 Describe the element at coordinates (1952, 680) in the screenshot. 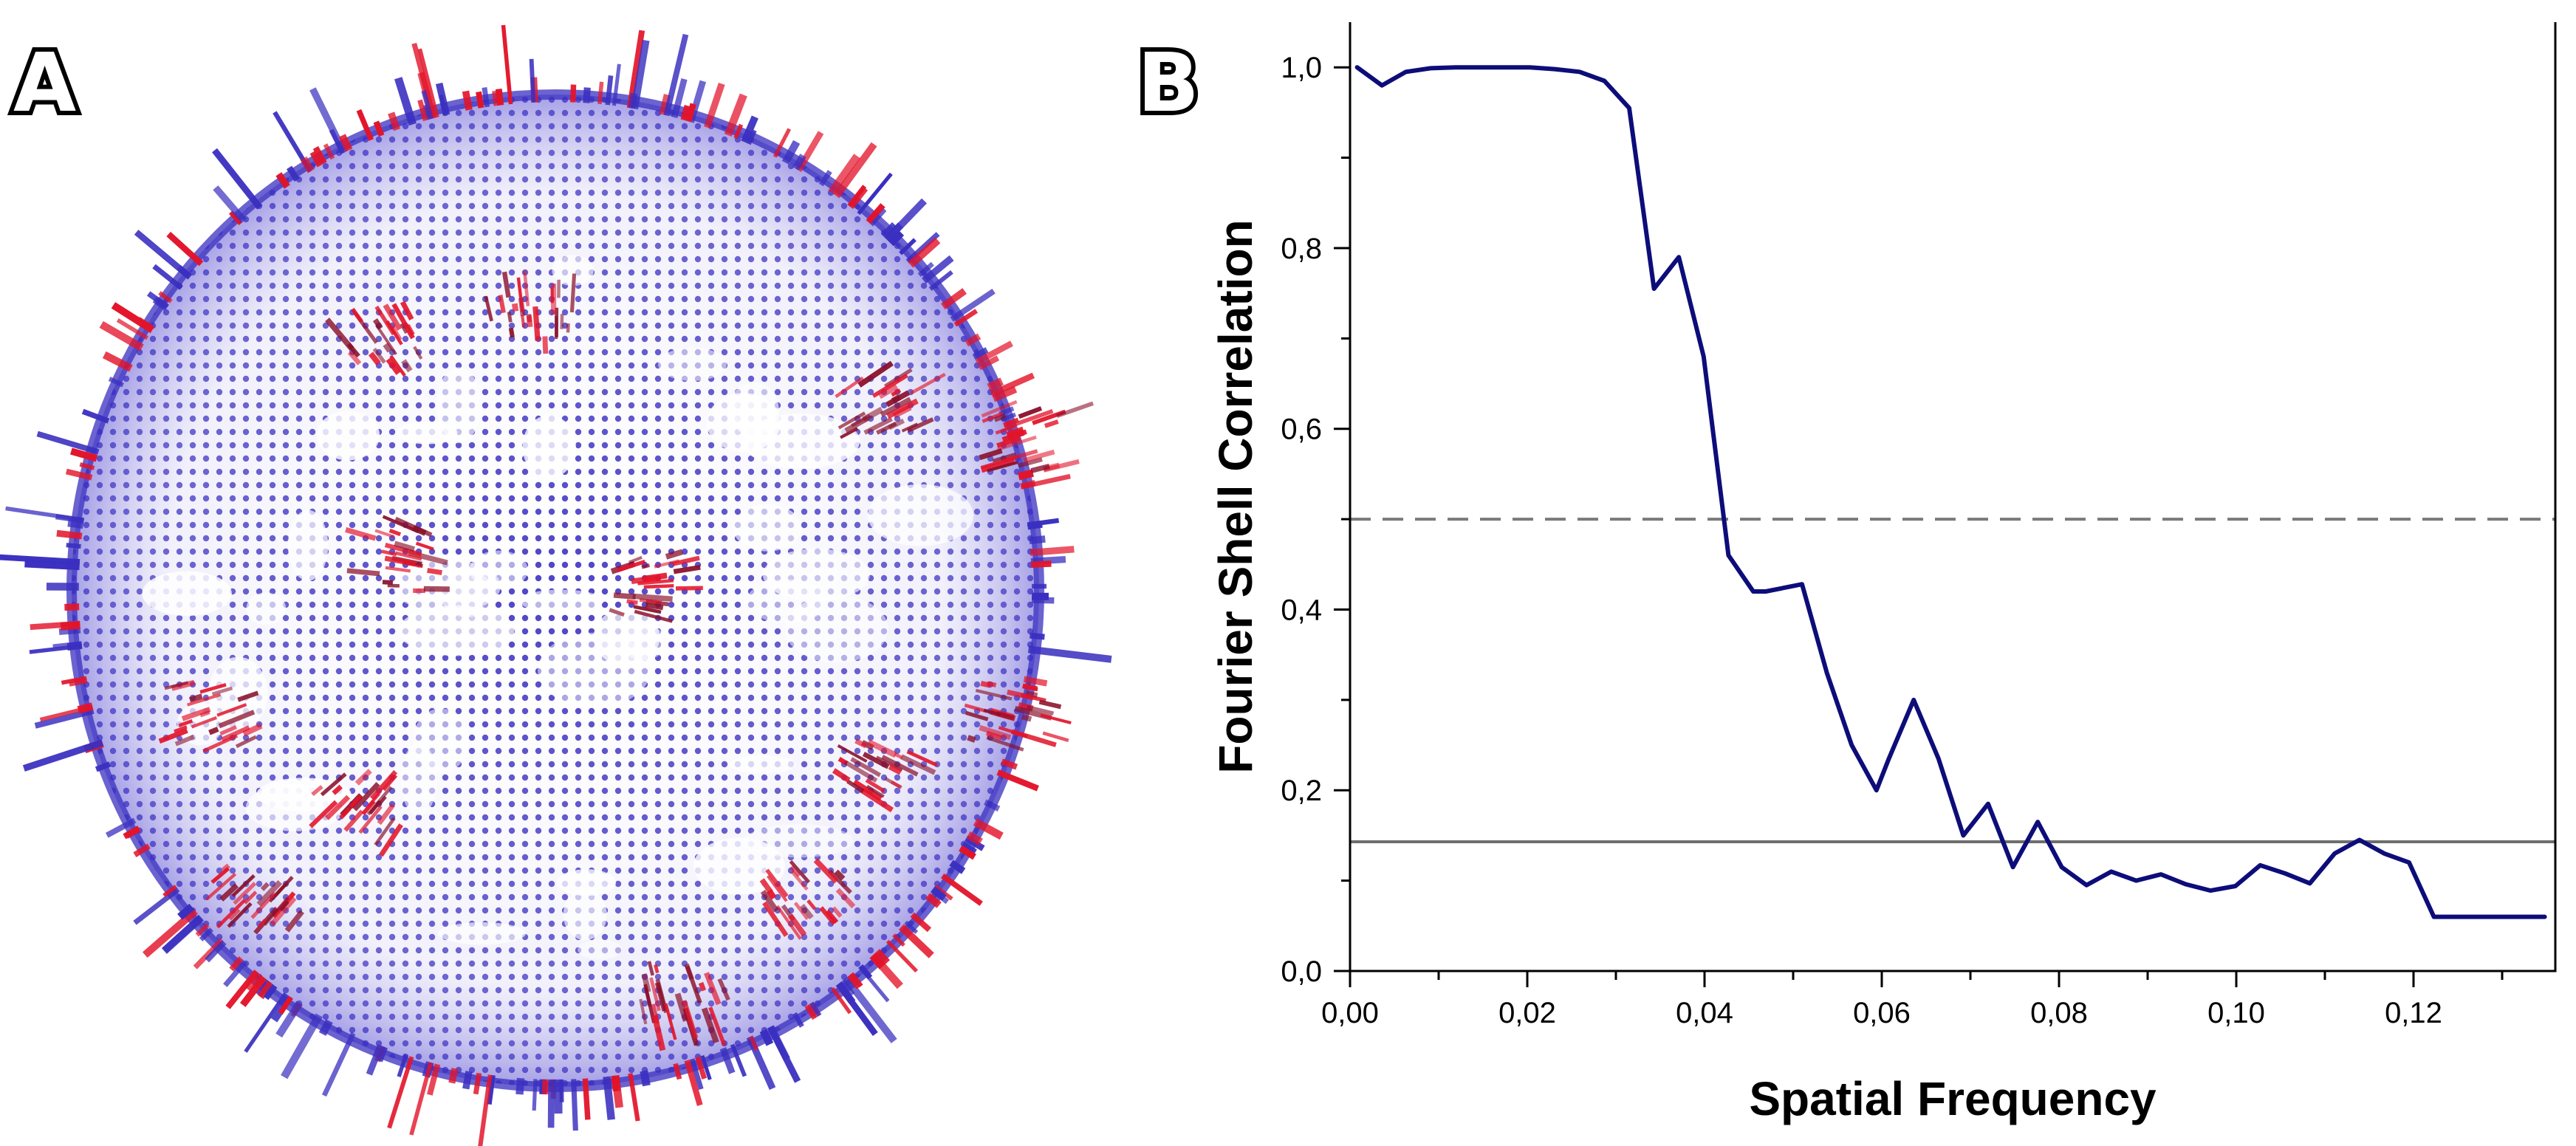

I see `threshold-lines` at that location.